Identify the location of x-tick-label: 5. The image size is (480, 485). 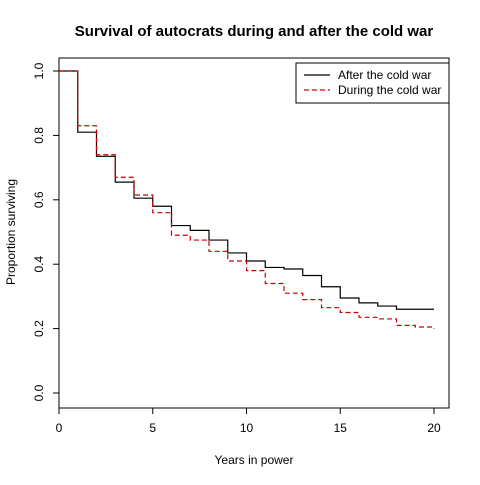
(152, 428).